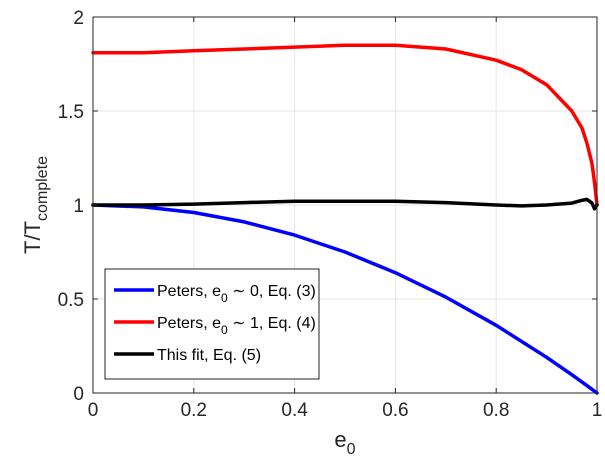 This screenshot has height=464, width=605. What do you see at coordinates (194, 410) in the screenshot?
I see `x-tick-label-1: 0.2` at bounding box center [194, 410].